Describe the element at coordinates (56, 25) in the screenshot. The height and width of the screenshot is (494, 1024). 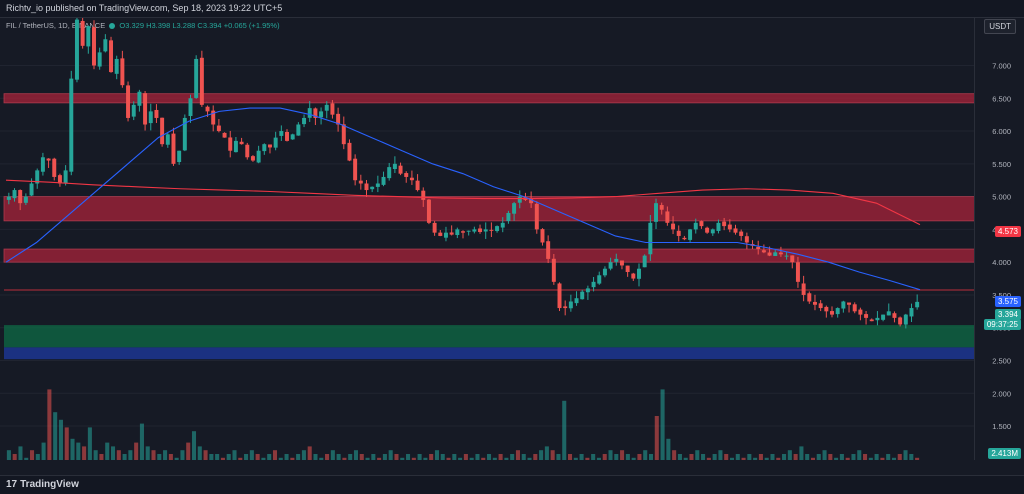
I see `symbol-name: FIL / TetherUS, 1D, BINANCE` at that location.